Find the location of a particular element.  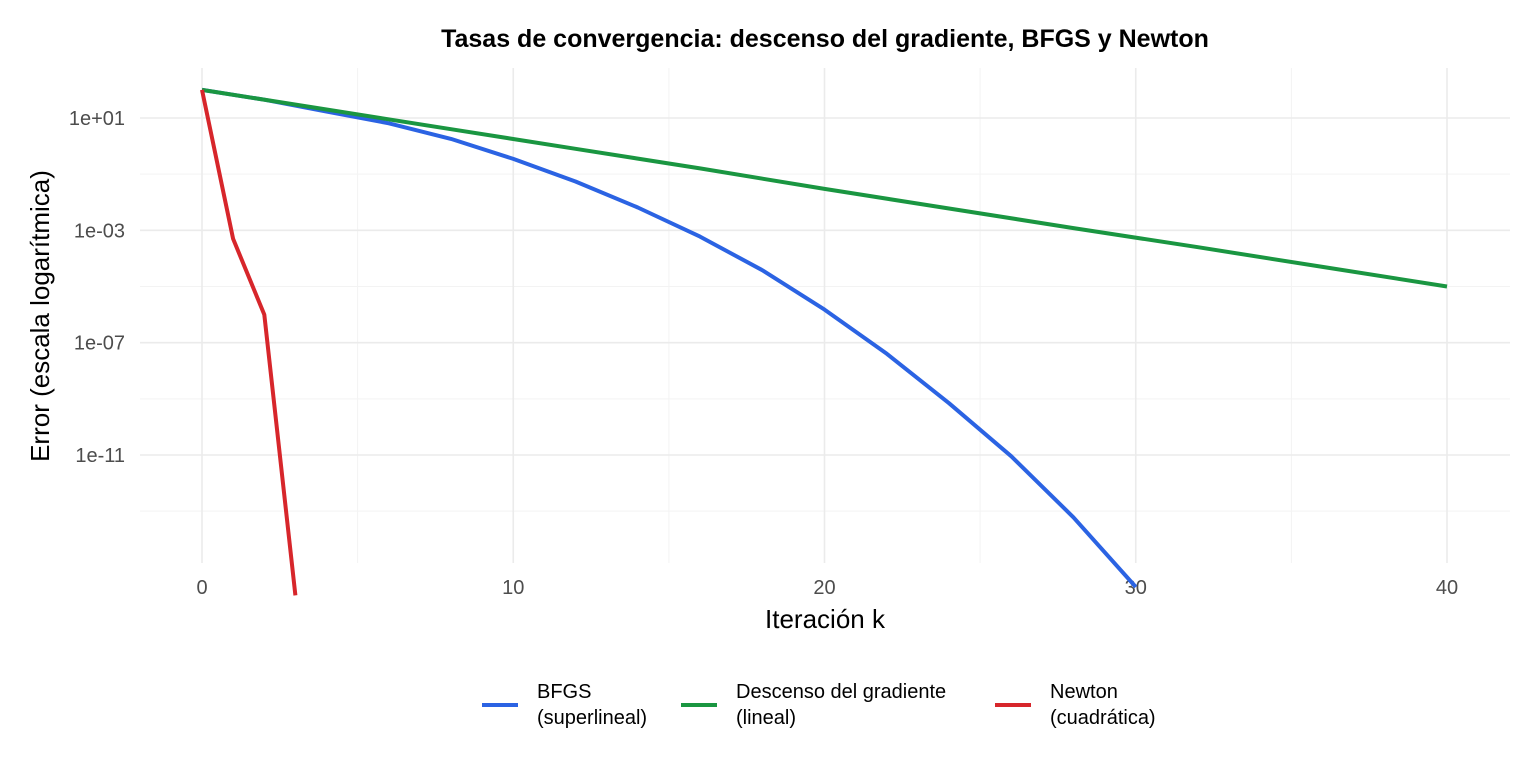

x-axis-ticks: 0 10 20 30 40 is located at coordinates (827, 588).